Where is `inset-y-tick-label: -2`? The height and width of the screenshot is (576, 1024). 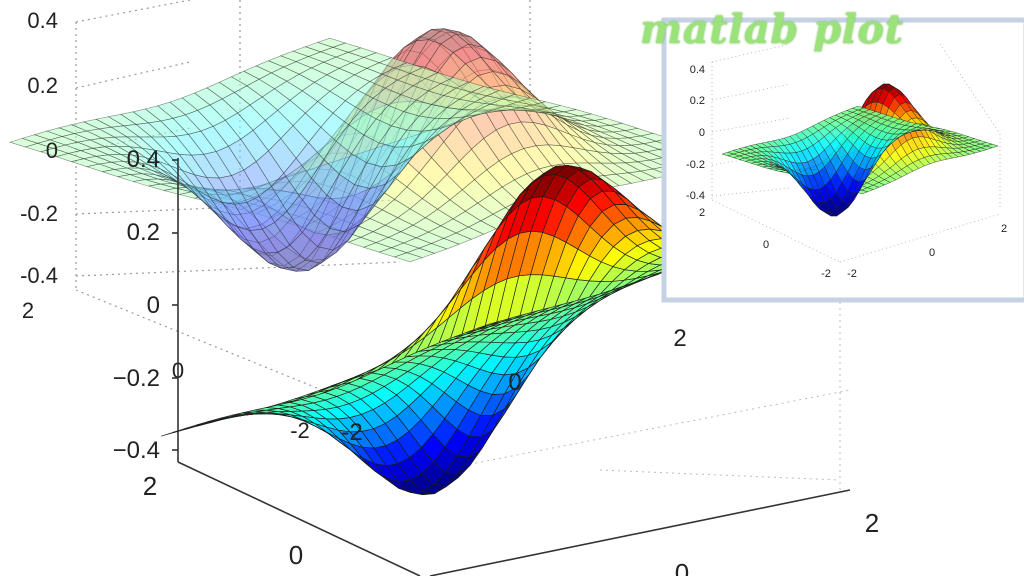
inset-y-tick-label: -2 is located at coordinates (826, 274).